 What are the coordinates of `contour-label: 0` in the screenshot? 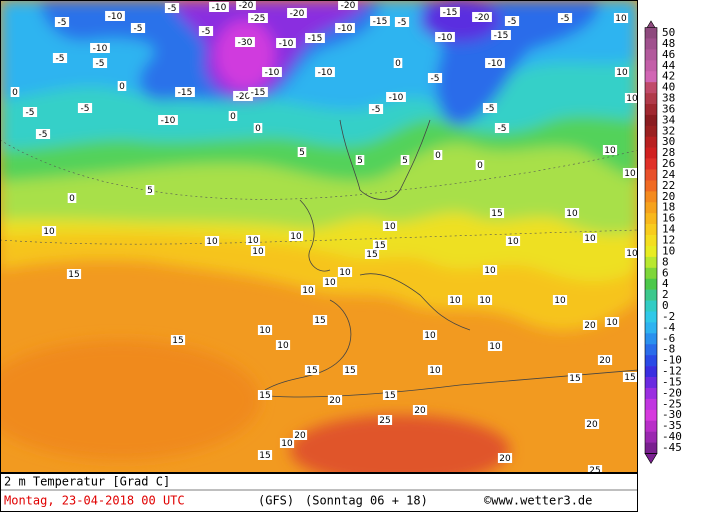 It's located at (438, 156).